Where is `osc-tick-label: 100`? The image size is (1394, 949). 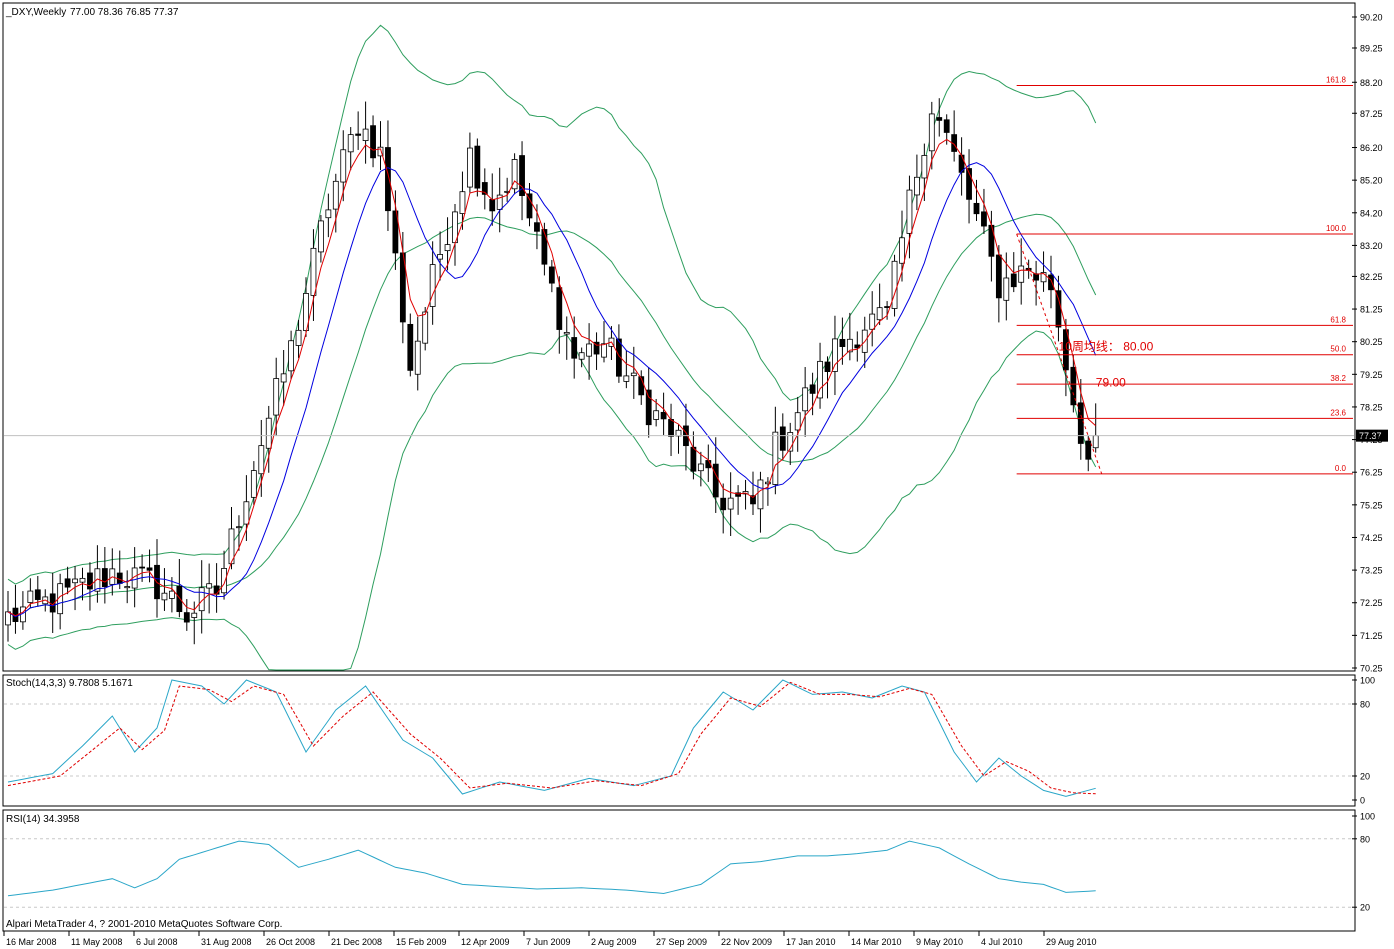
osc-tick-label: 100 is located at coordinates (1367, 681).